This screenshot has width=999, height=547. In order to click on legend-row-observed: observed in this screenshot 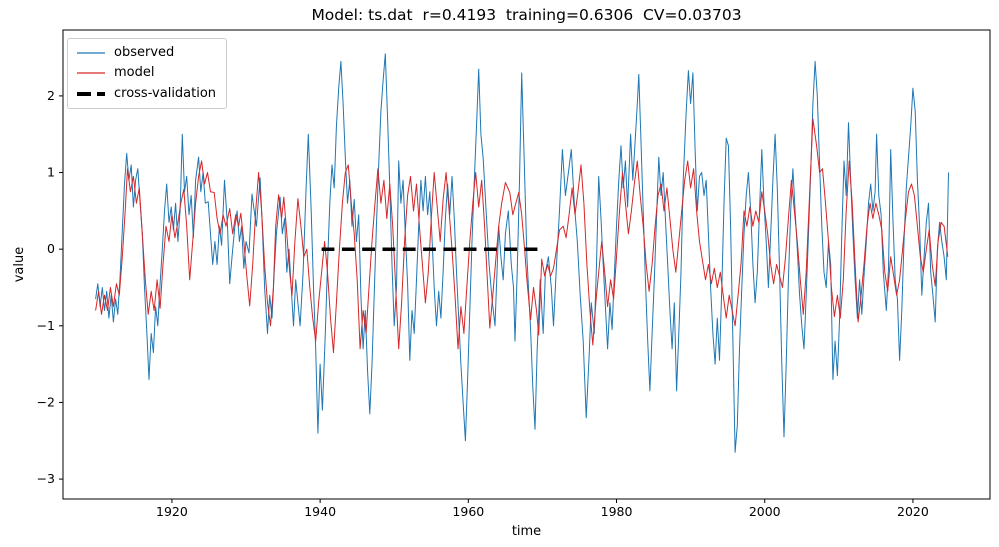, I will do `click(146, 53)`.